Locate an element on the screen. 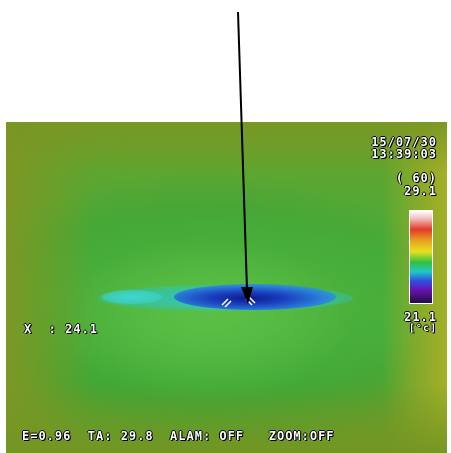 The height and width of the screenshot is (453, 451). status-line: E=0.96 TA: 29.8 ALAM: OFF ZOOM:OFF is located at coordinates (178, 436).